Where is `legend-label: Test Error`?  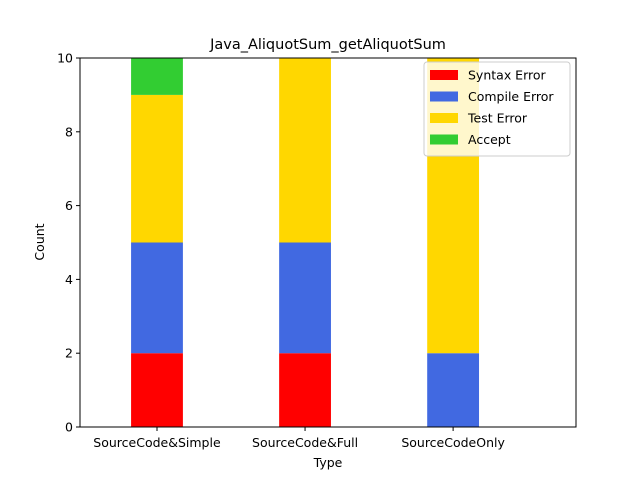
legend-label: Test Error is located at coordinates (497, 118).